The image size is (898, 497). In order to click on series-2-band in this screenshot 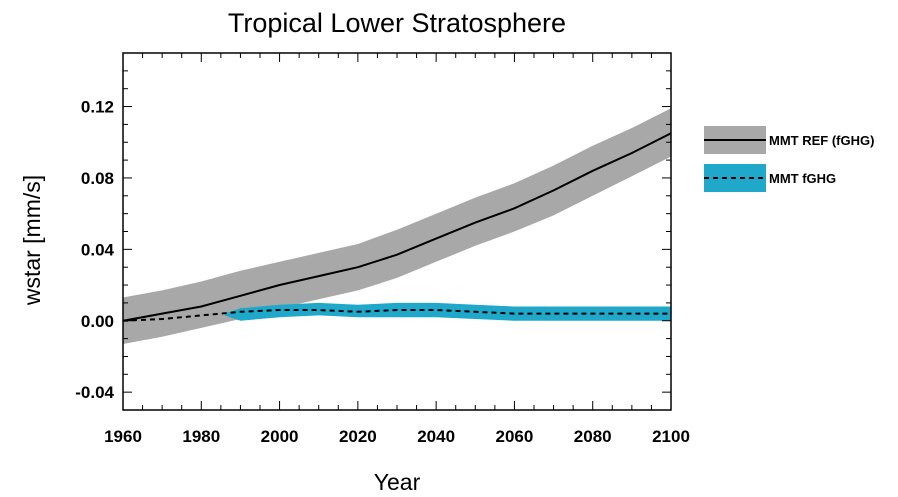, I will do `click(447, 311)`.